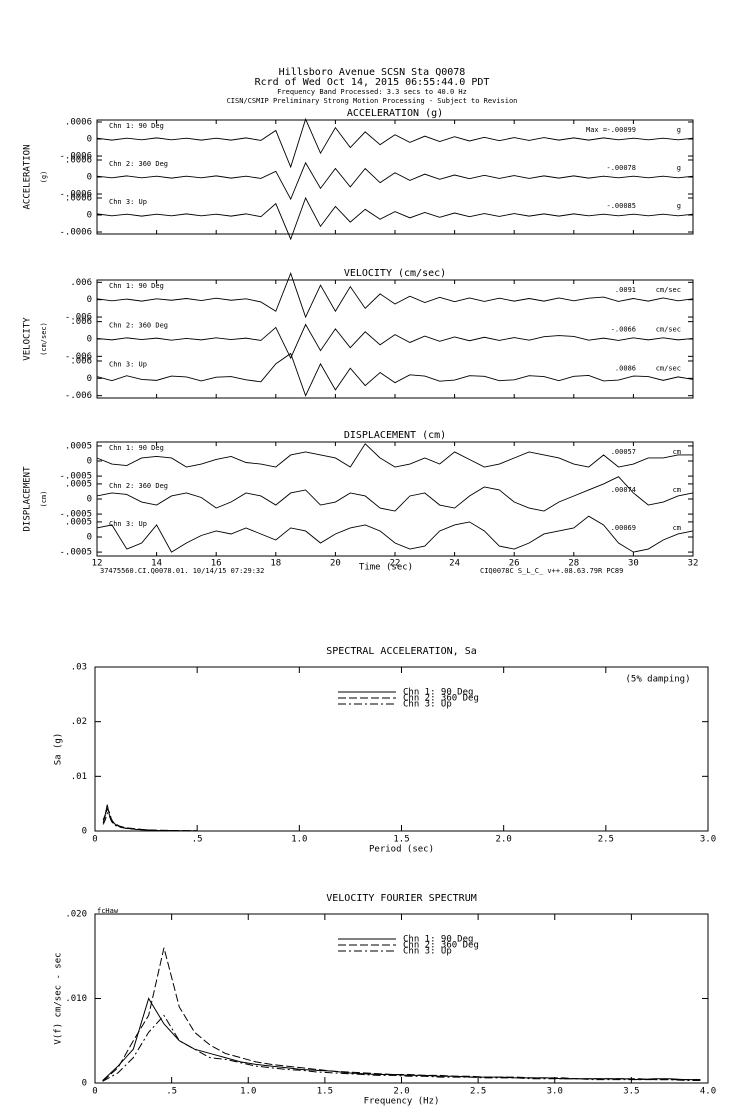 The height and width of the screenshot is (1115, 739). Describe the element at coordinates (248, 1092) in the screenshot. I see `x-tick-label: 1.0` at that location.